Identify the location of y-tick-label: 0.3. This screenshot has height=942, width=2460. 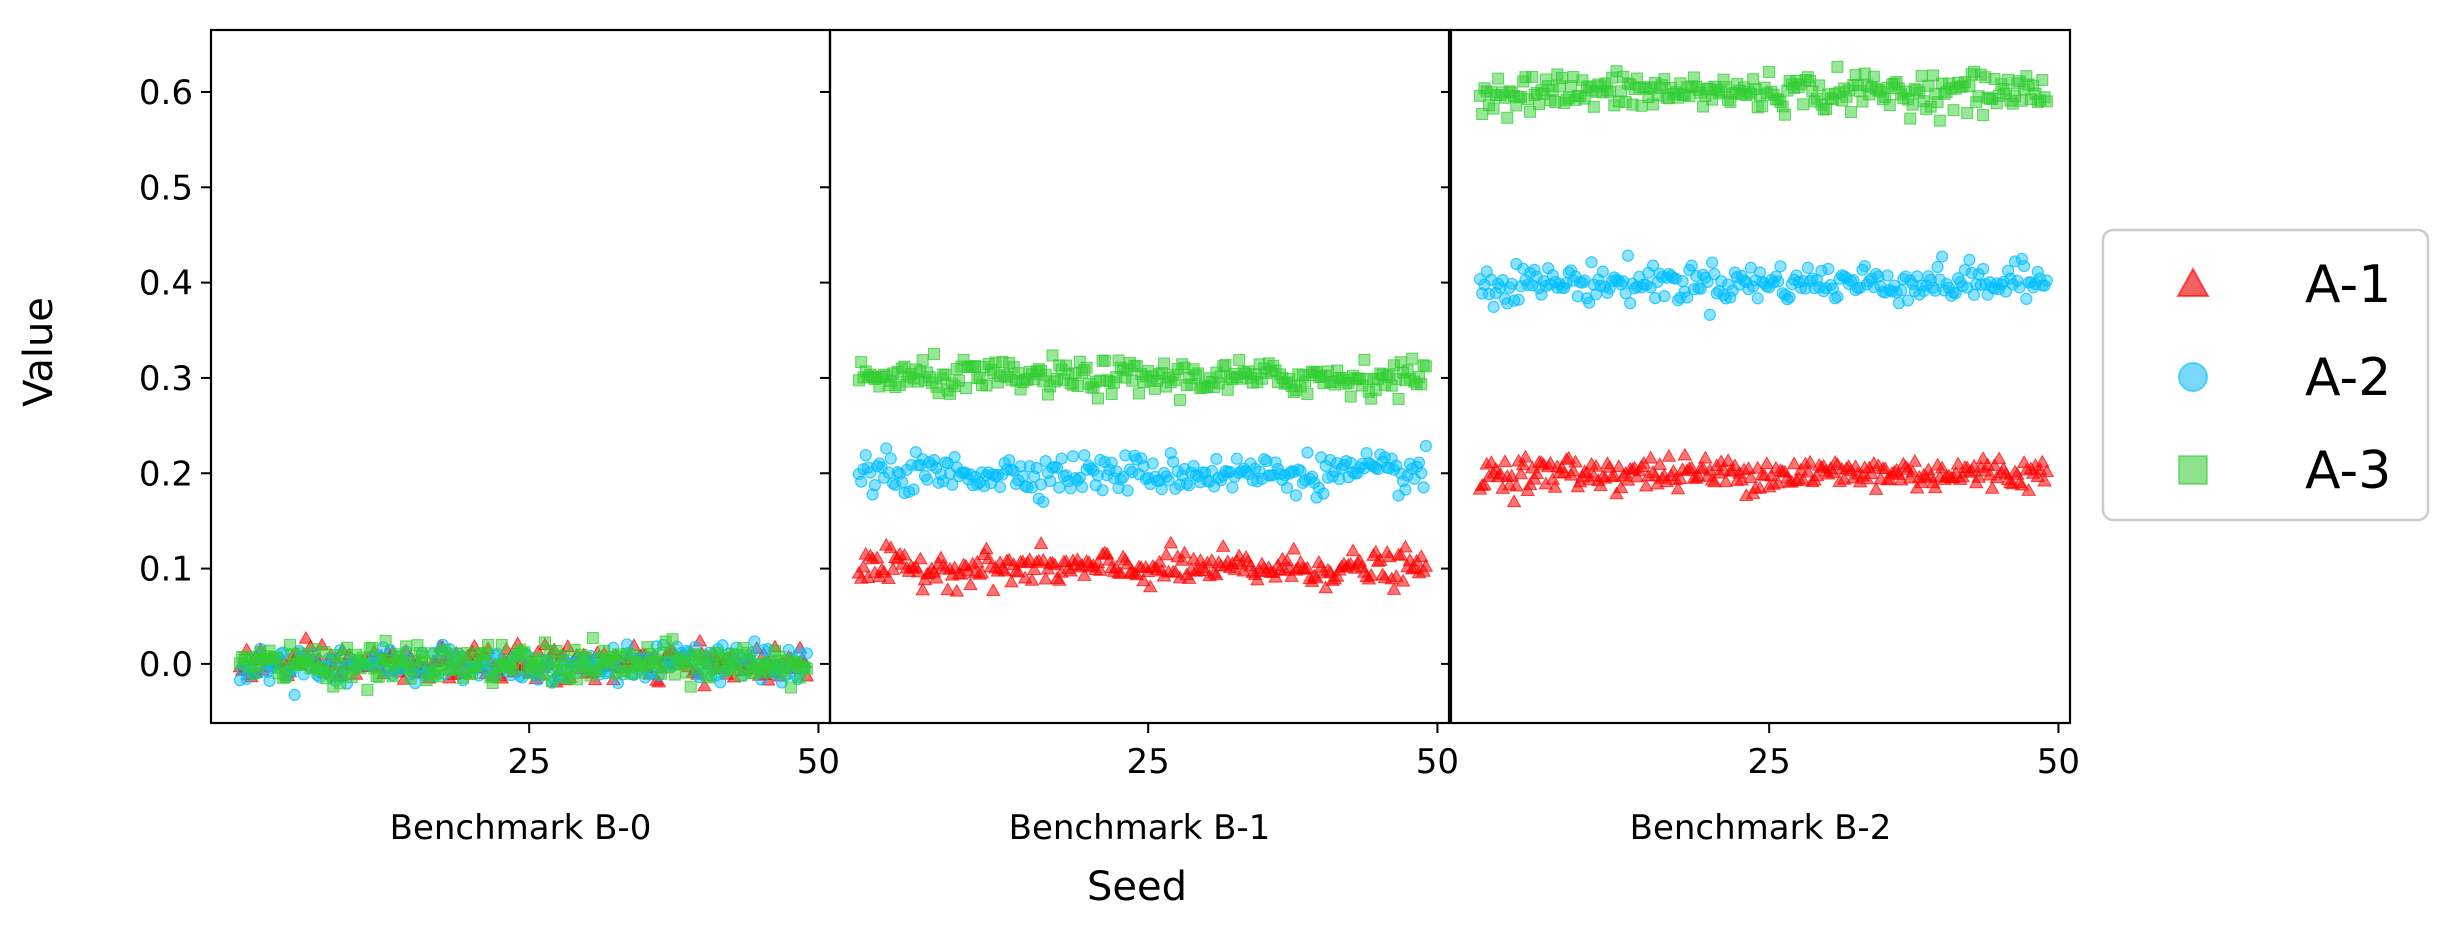
(166, 379).